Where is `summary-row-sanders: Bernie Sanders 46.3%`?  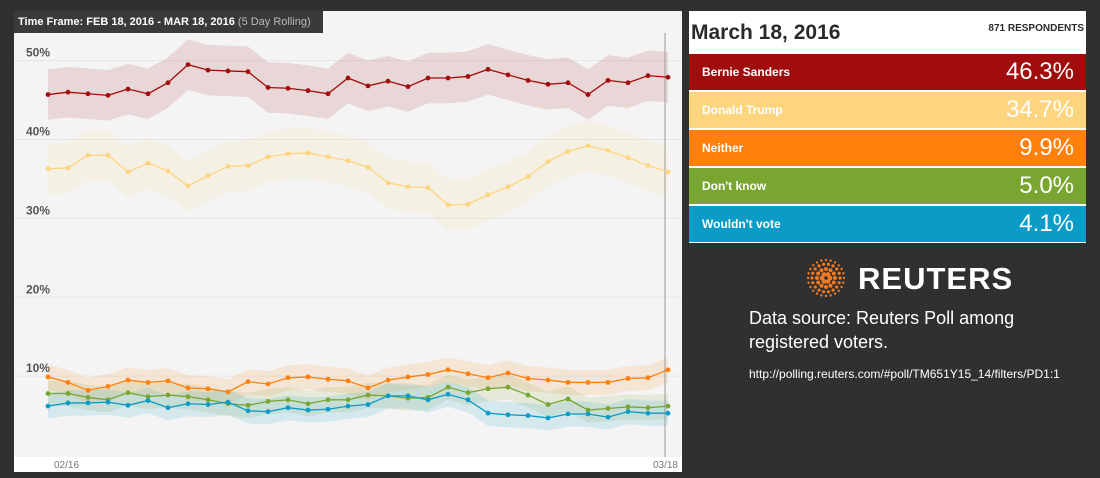
summary-row-sanders: Bernie Sanders 46.3% is located at coordinates (887, 72).